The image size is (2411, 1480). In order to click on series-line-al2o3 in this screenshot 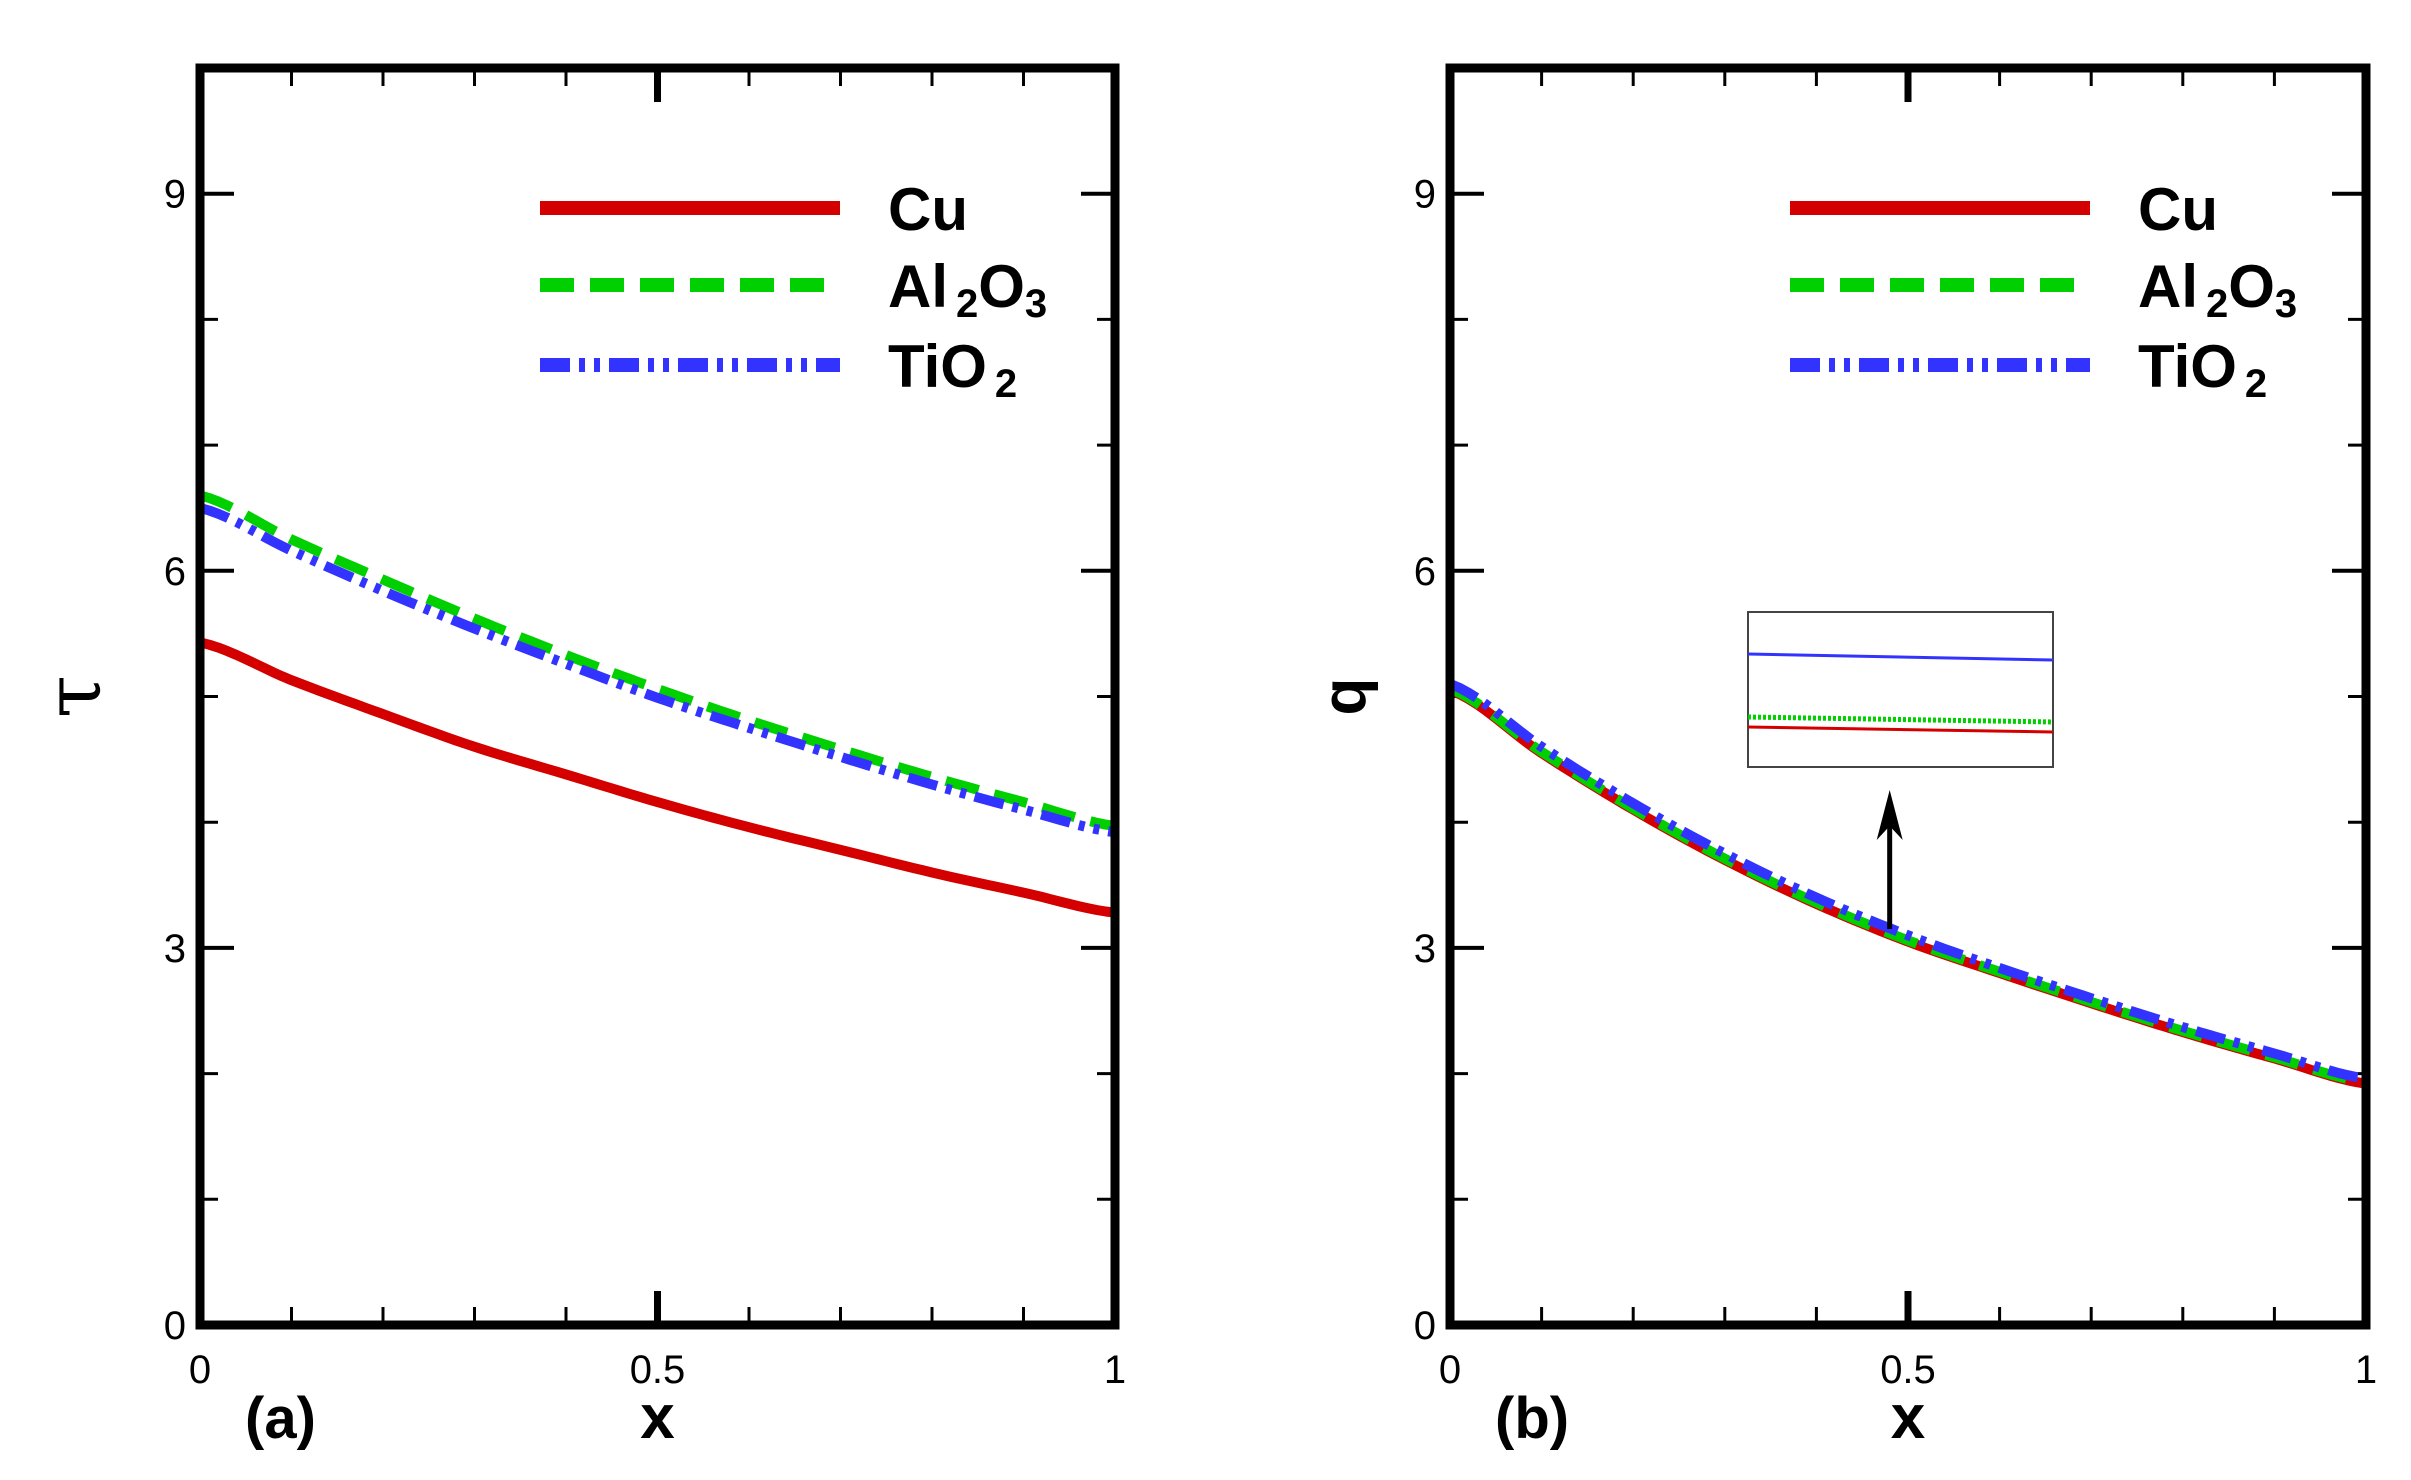, I will do `click(657, 660)`.